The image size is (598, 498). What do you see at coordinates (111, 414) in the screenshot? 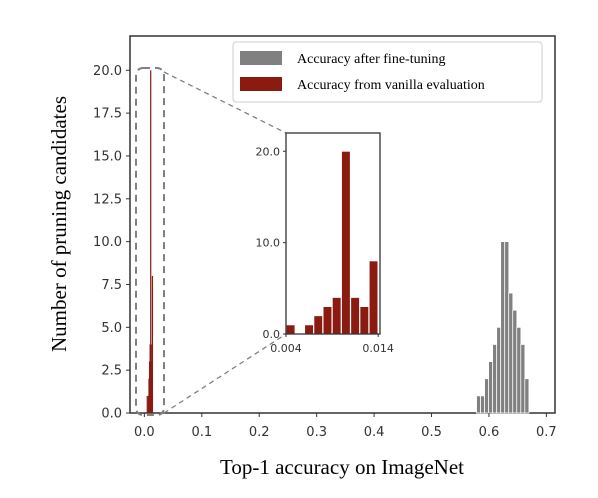
I see `y-tick-label: 0.0` at bounding box center [111, 414].